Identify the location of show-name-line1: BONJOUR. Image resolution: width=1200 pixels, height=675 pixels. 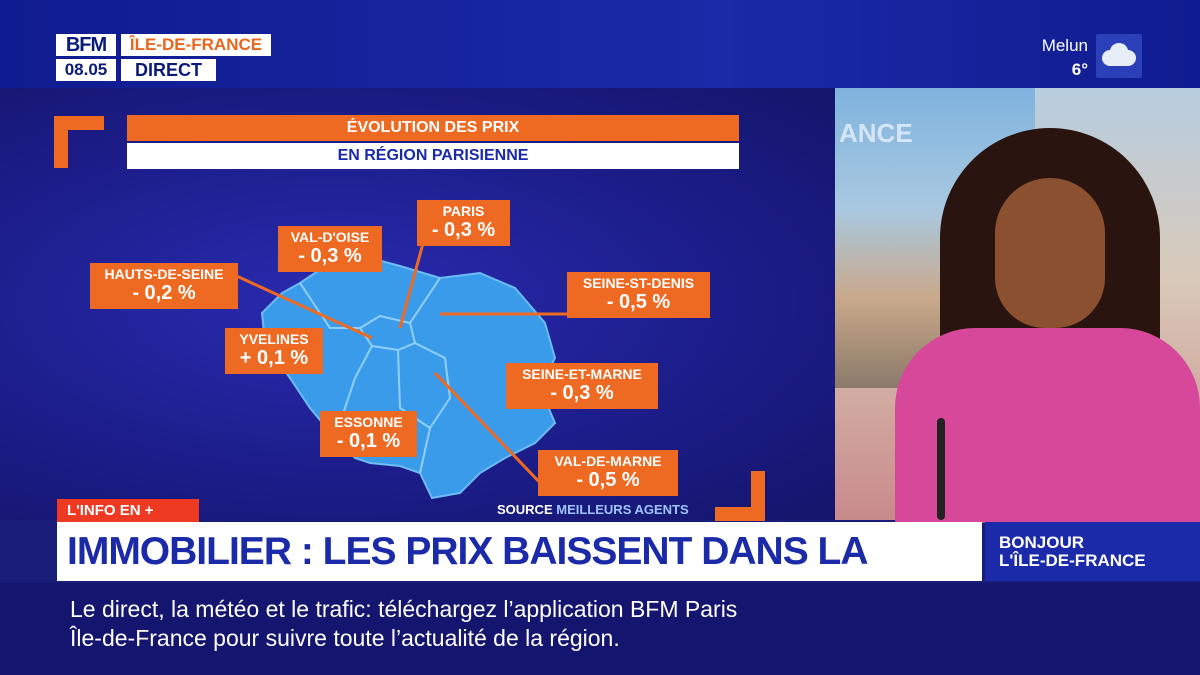
(1042, 542).